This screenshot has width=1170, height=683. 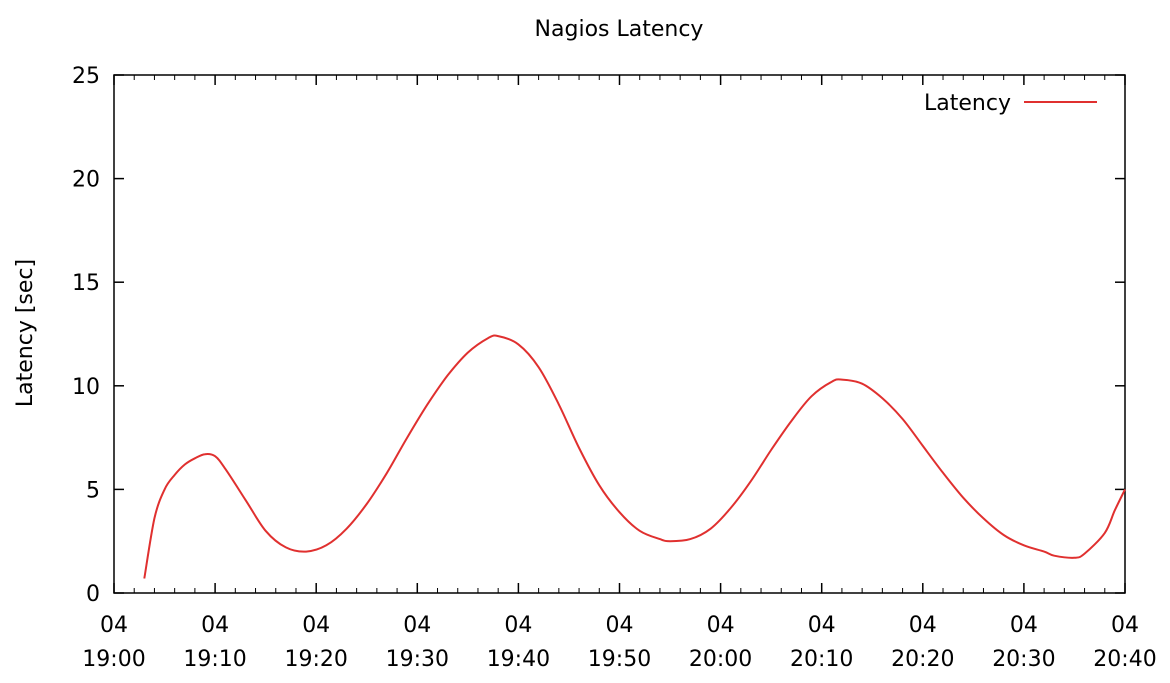 What do you see at coordinates (113, 659) in the screenshot?
I see `x-tick-label-time: 19:00` at bounding box center [113, 659].